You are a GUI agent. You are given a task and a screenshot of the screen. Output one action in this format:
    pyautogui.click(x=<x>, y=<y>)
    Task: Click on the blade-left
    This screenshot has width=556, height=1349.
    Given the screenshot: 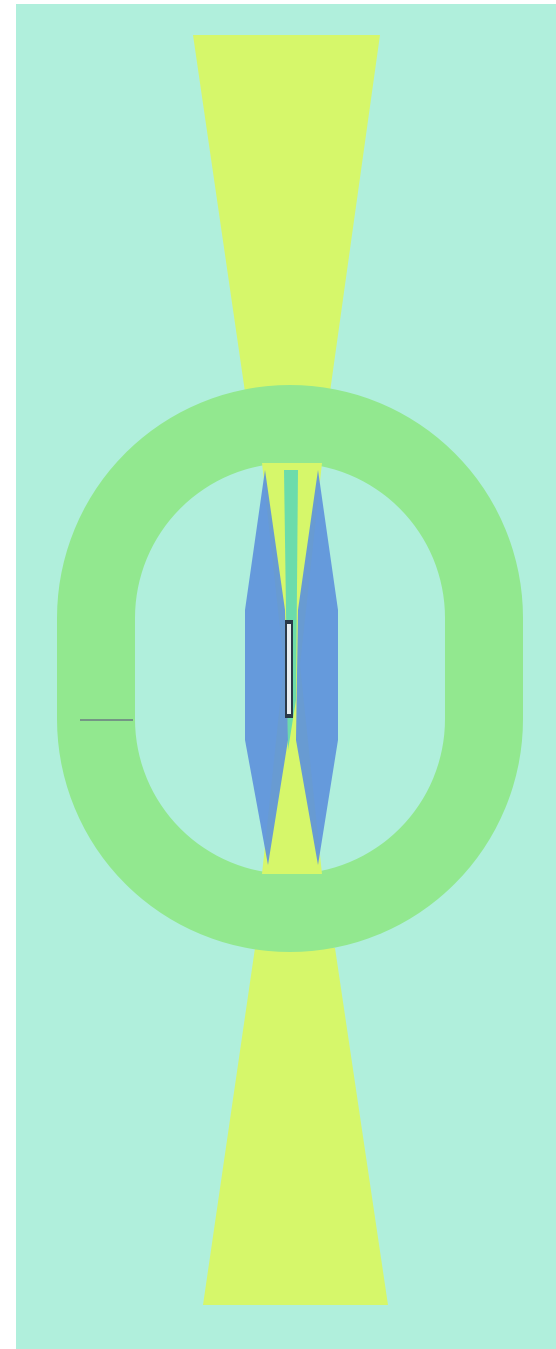 What is the action you would take?
    pyautogui.click(x=266, y=667)
    